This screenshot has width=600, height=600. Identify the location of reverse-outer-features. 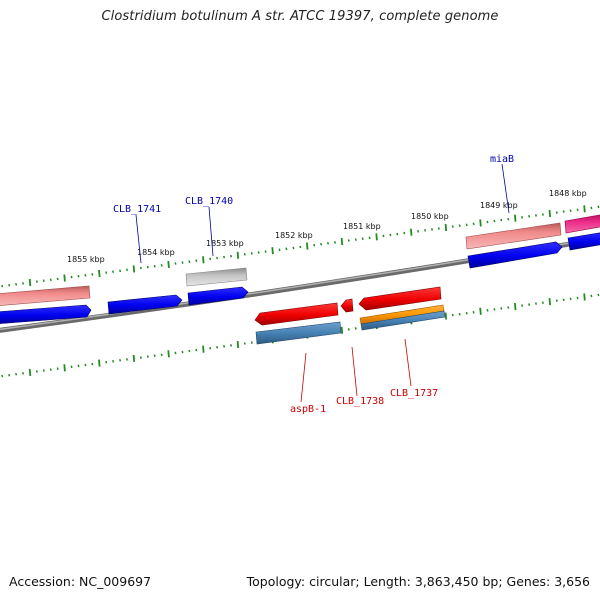
(350, 324).